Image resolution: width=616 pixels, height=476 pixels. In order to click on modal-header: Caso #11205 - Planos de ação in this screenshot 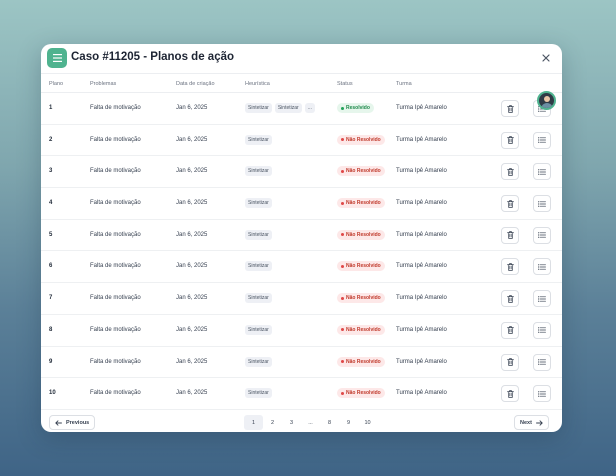, I will do `click(301, 58)`.